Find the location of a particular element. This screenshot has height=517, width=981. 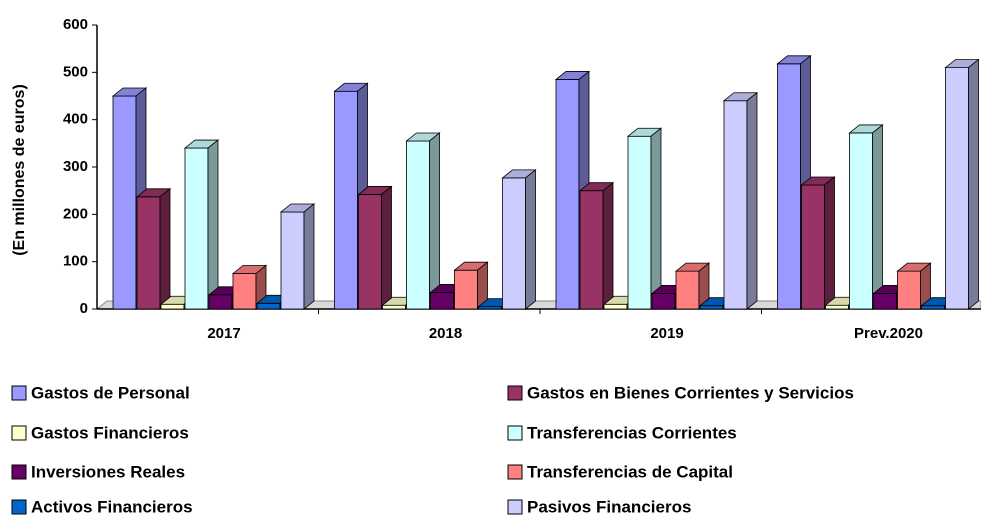

legend-label: Pasivos Financieros is located at coordinates (609, 506).